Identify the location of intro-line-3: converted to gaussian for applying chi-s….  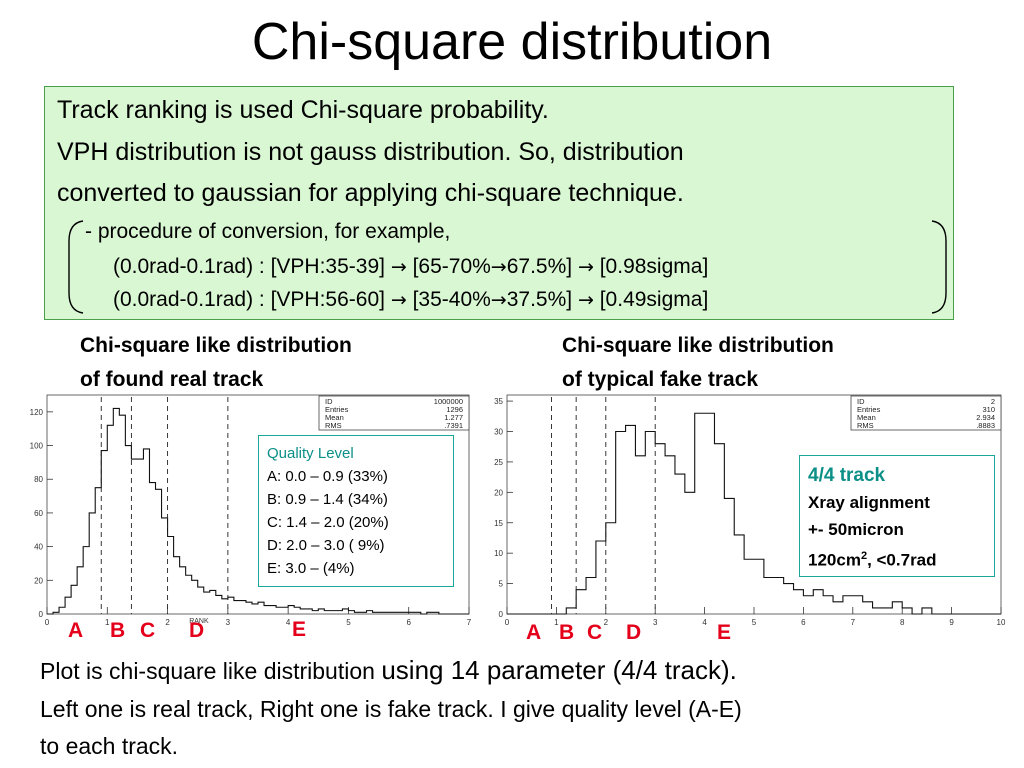
(370, 193).